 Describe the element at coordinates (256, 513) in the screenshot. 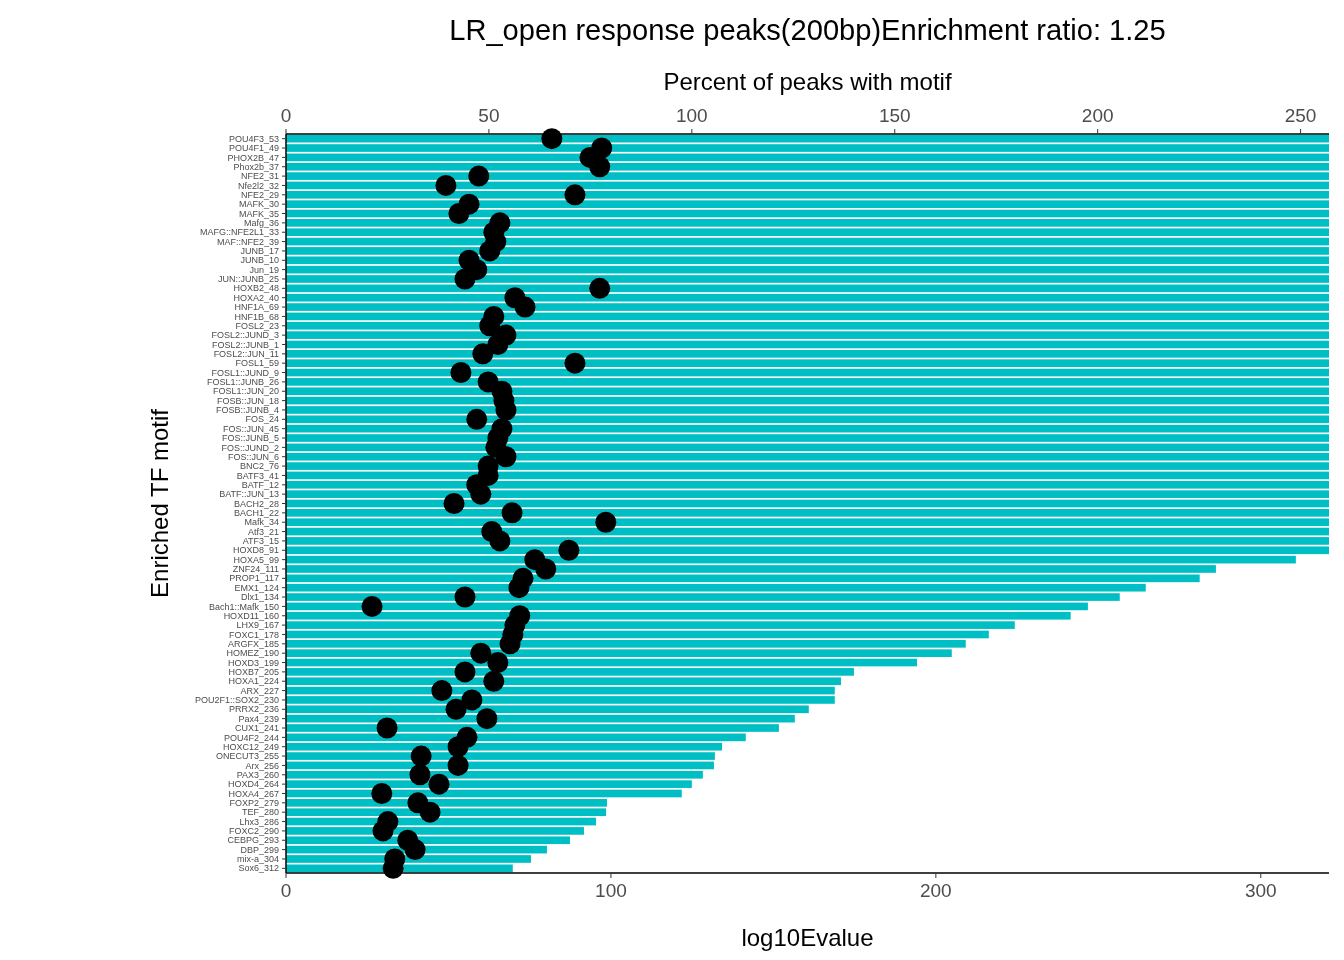

I see `y-tick-label: BACH1_22` at that location.